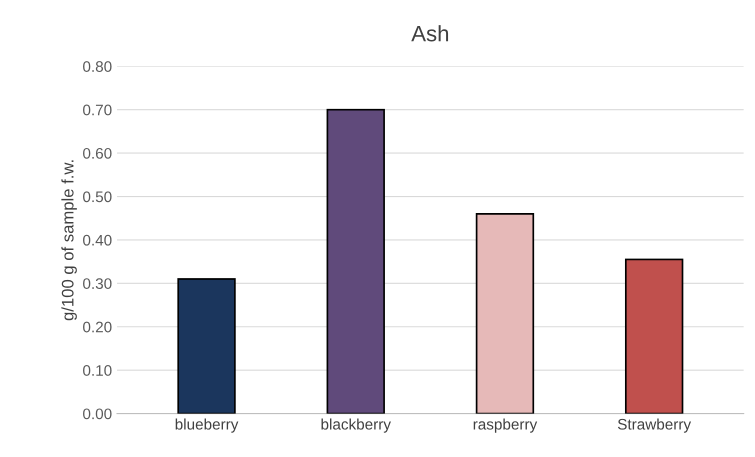 This screenshot has width=755, height=457. I want to click on y-tick-label: 0.20, so click(97, 327).